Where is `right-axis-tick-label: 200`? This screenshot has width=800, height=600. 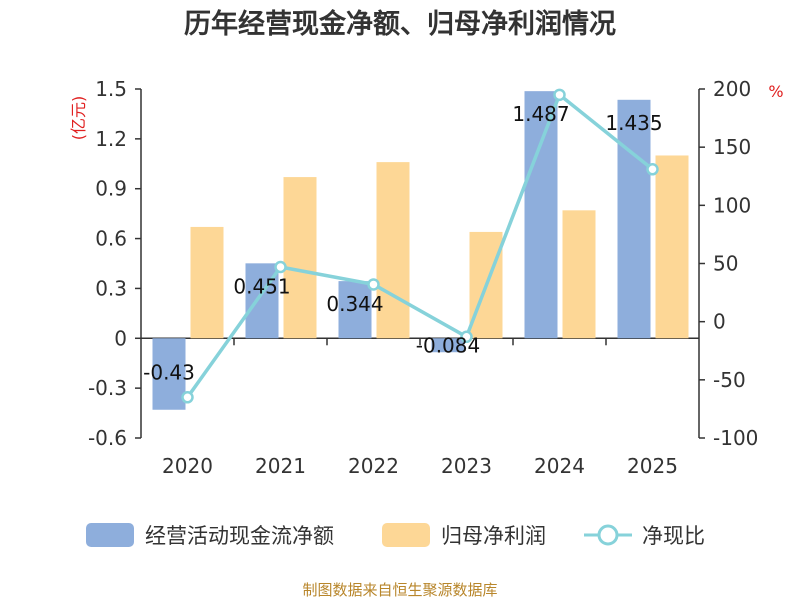 right-axis-tick-label: 200 is located at coordinates (732, 89).